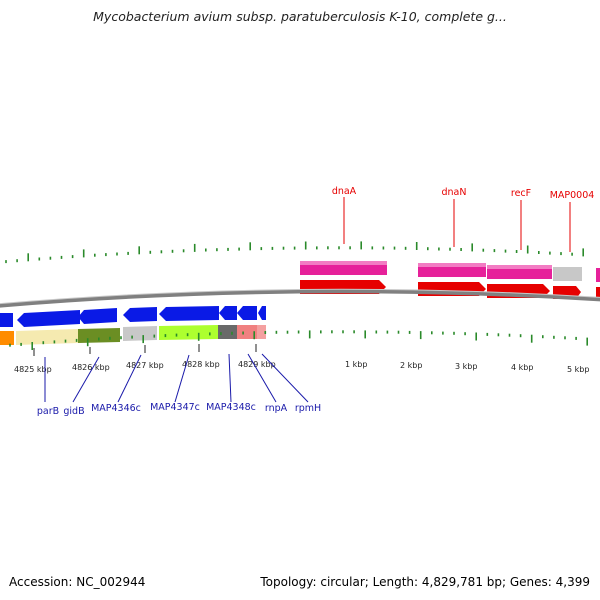 Image resolution: width=600 pixels, height=600 pixels. What do you see at coordinates (457, 224) in the screenshot?
I see `forward-label-leaders` at bounding box center [457, 224].